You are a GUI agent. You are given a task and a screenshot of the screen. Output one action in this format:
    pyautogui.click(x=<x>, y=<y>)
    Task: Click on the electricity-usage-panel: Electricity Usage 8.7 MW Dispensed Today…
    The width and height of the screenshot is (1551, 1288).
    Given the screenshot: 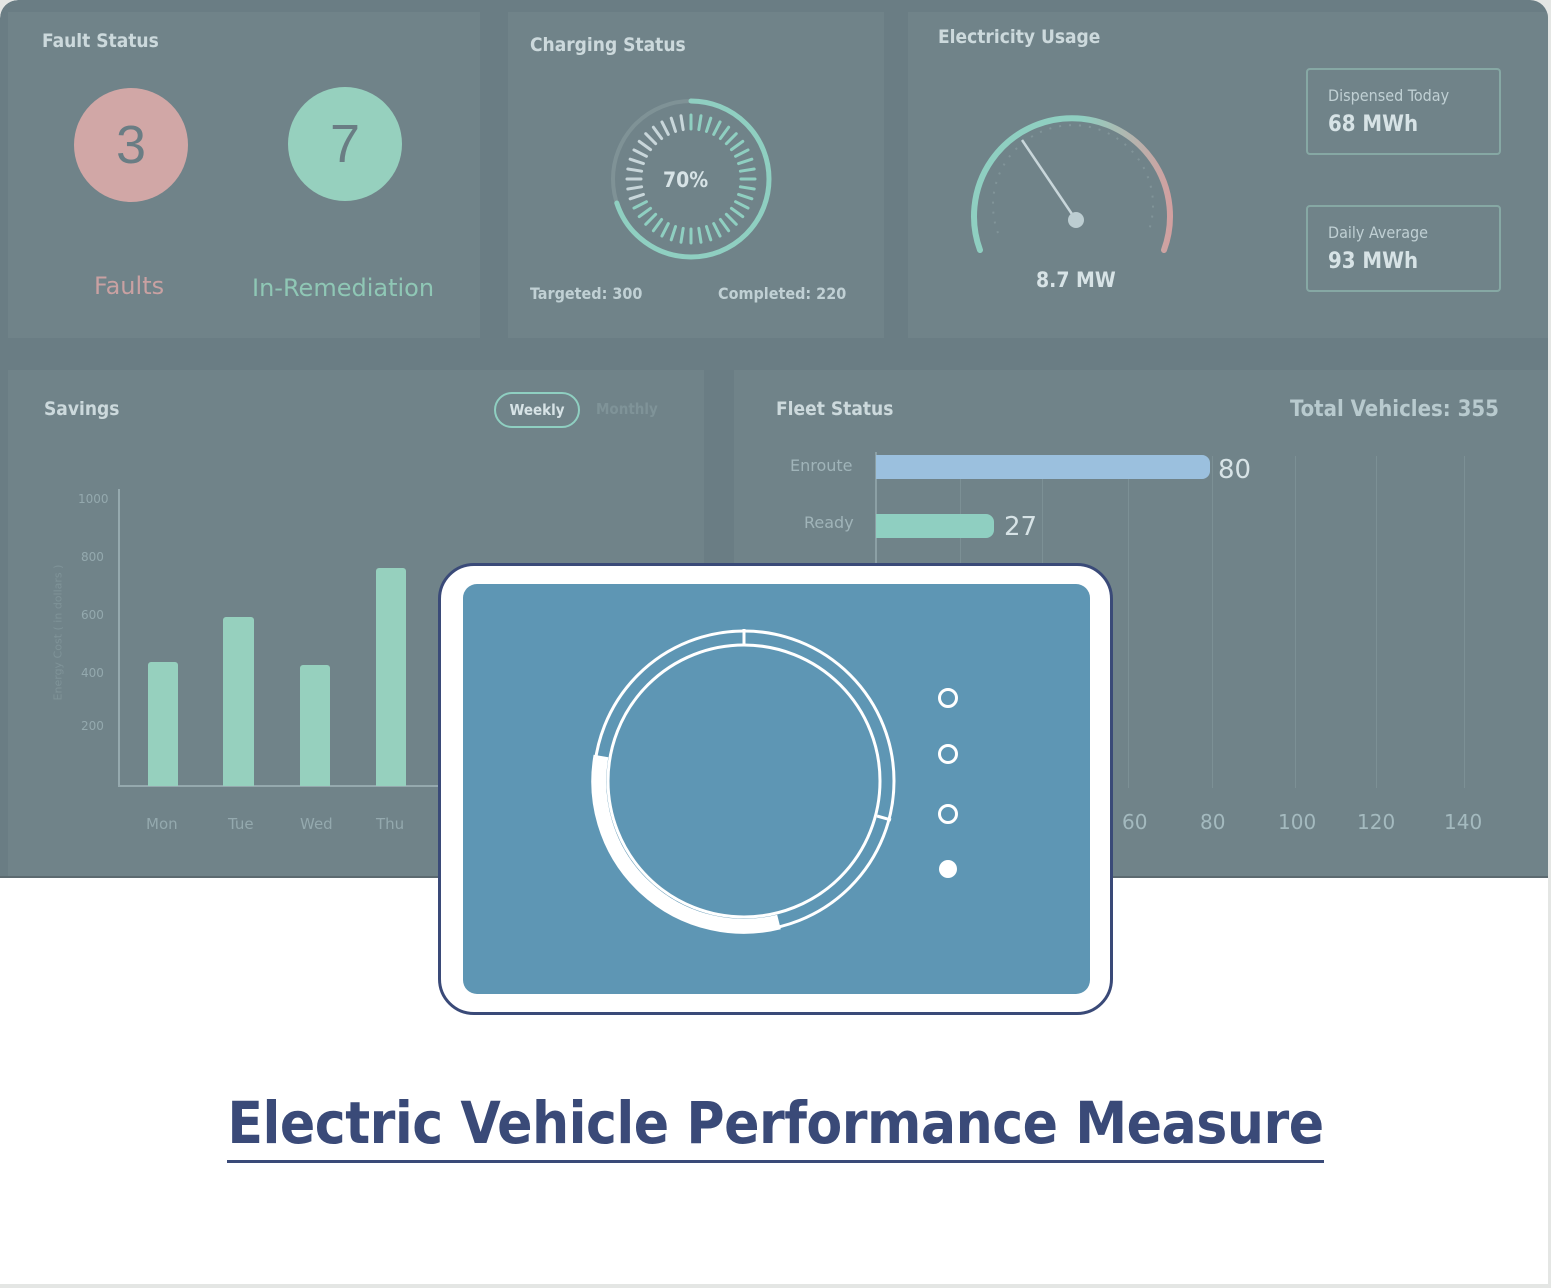 What is the action you would take?
    pyautogui.click(x=1228, y=175)
    